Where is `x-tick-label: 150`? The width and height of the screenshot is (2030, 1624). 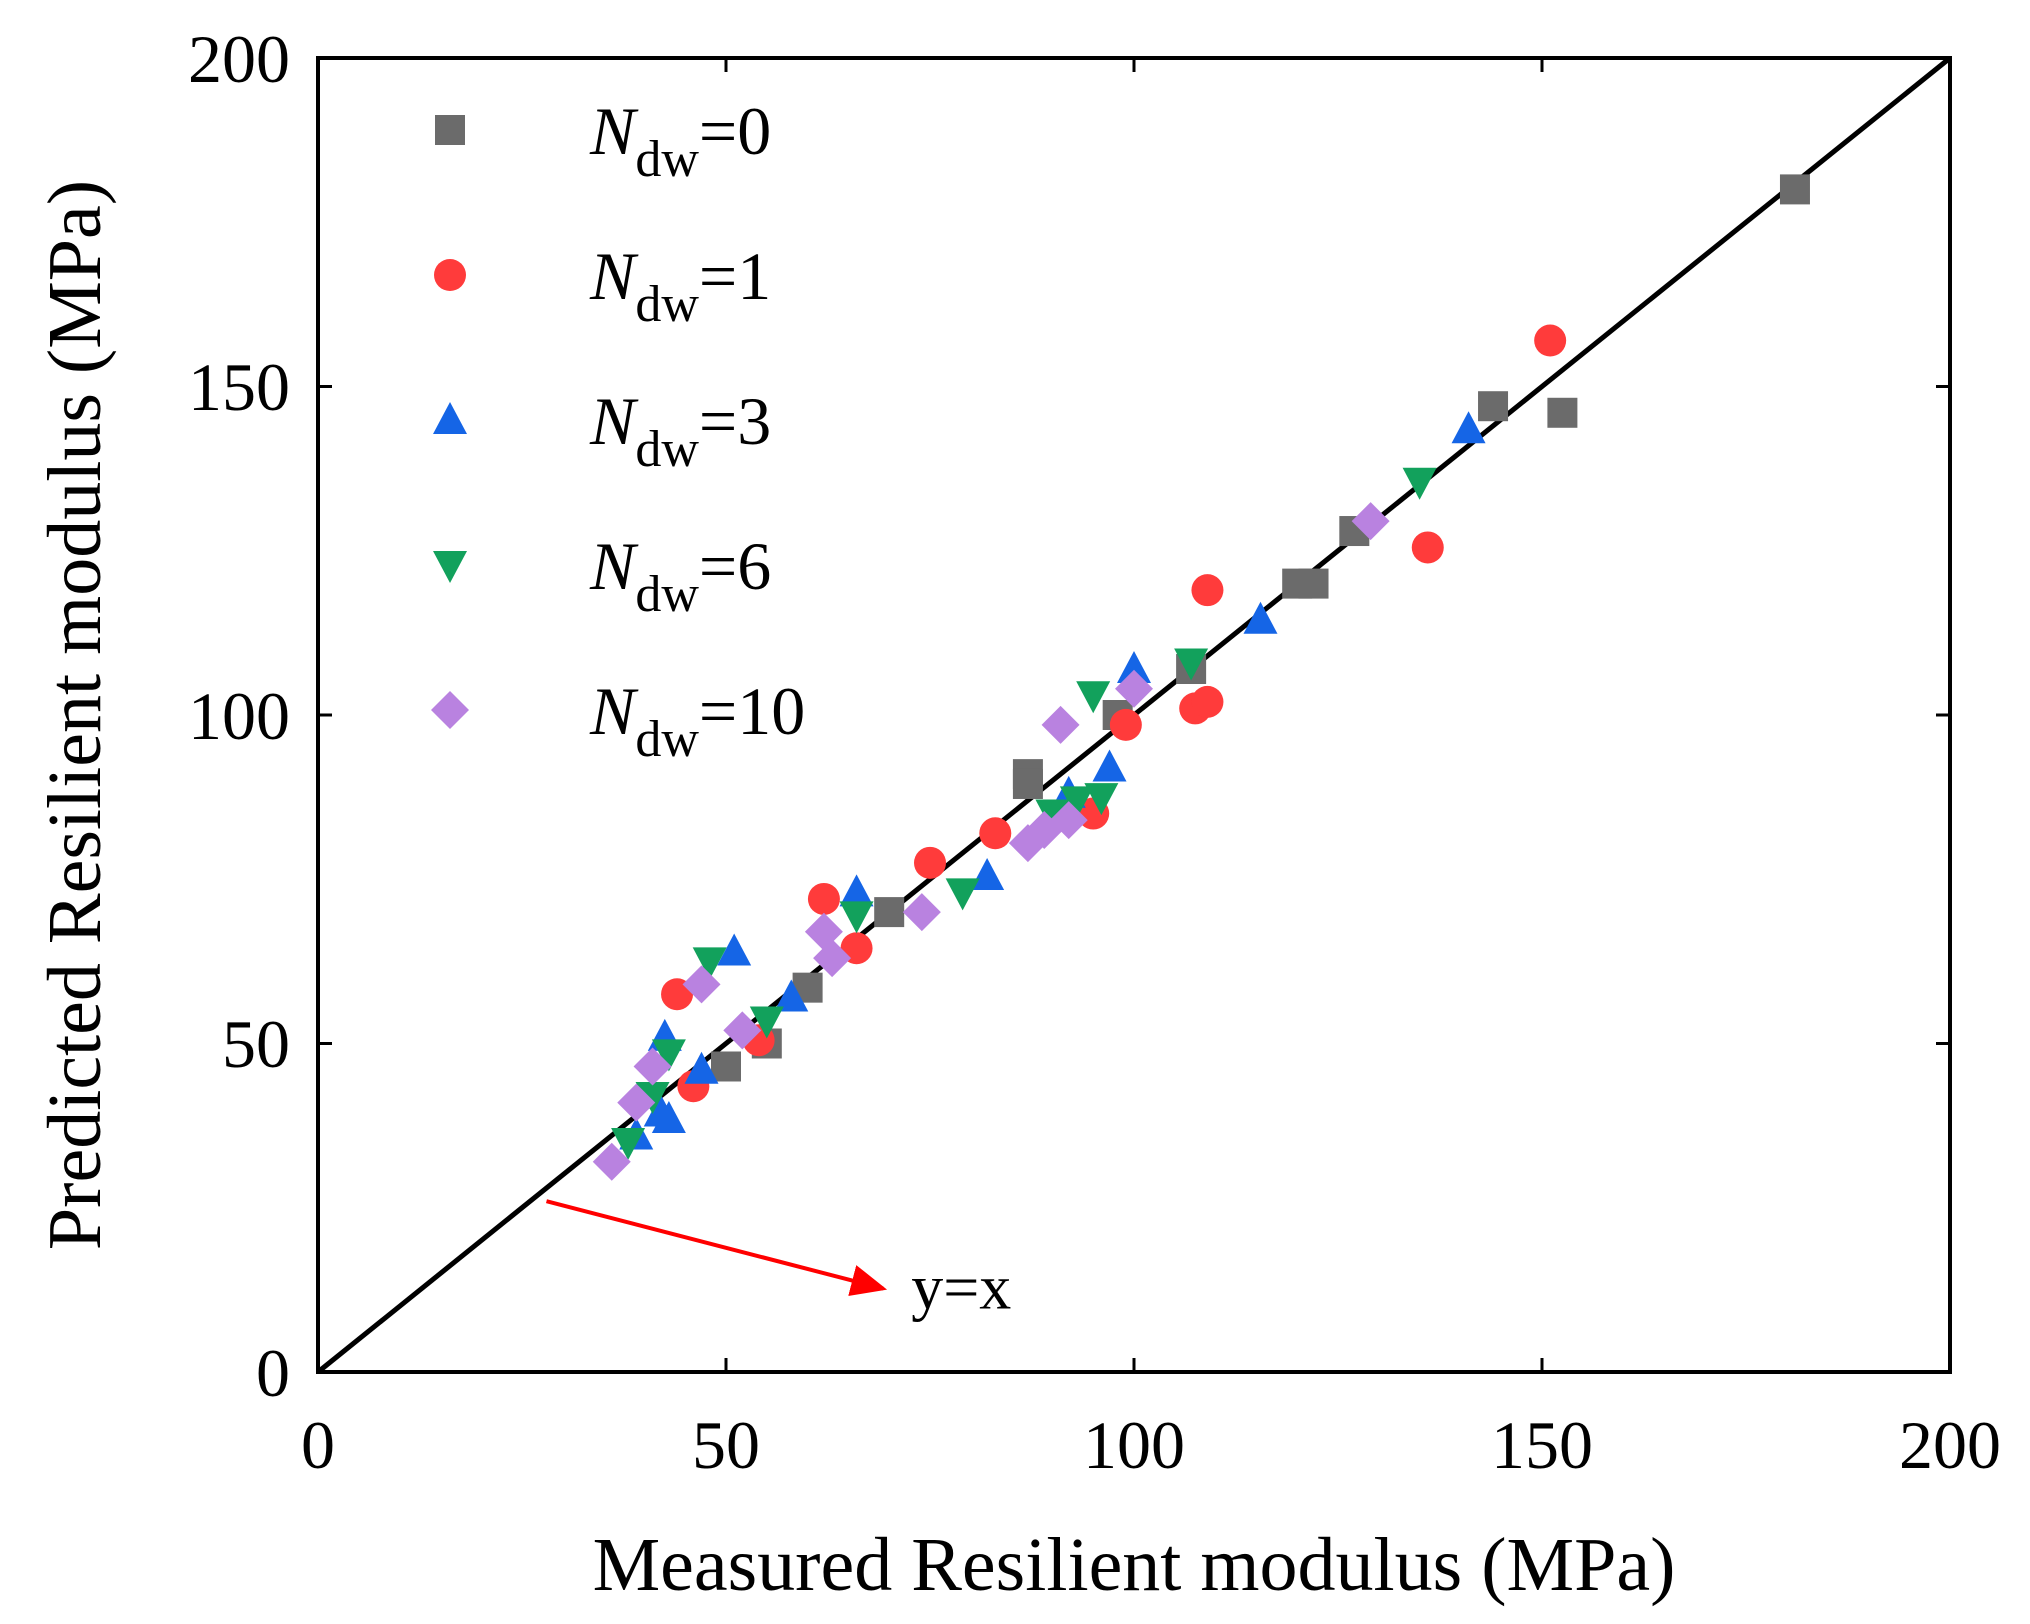 x-tick-label: 150 is located at coordinates (1542, 1445).